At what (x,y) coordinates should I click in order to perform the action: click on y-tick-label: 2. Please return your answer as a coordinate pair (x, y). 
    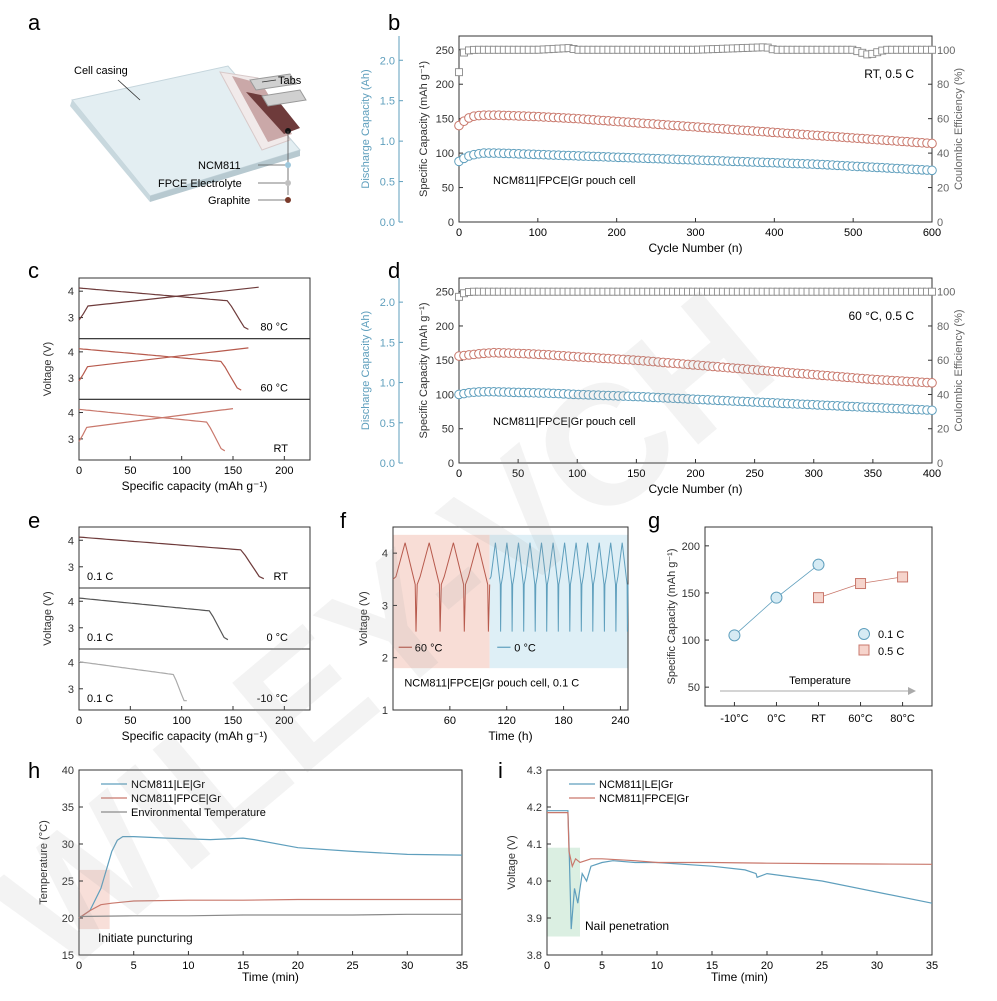
    Looking at the image, I should click on (385, 659).